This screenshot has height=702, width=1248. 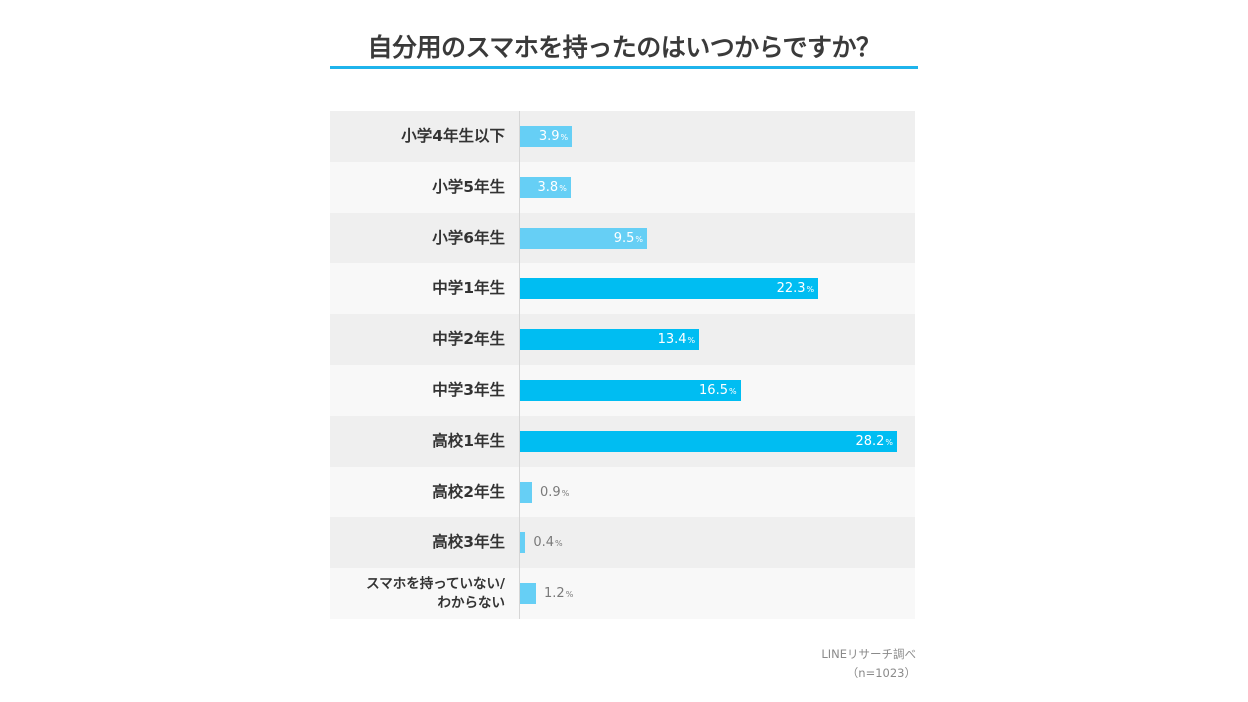 I want to click on data-label: 0.9%, so click(x=554, y=492).